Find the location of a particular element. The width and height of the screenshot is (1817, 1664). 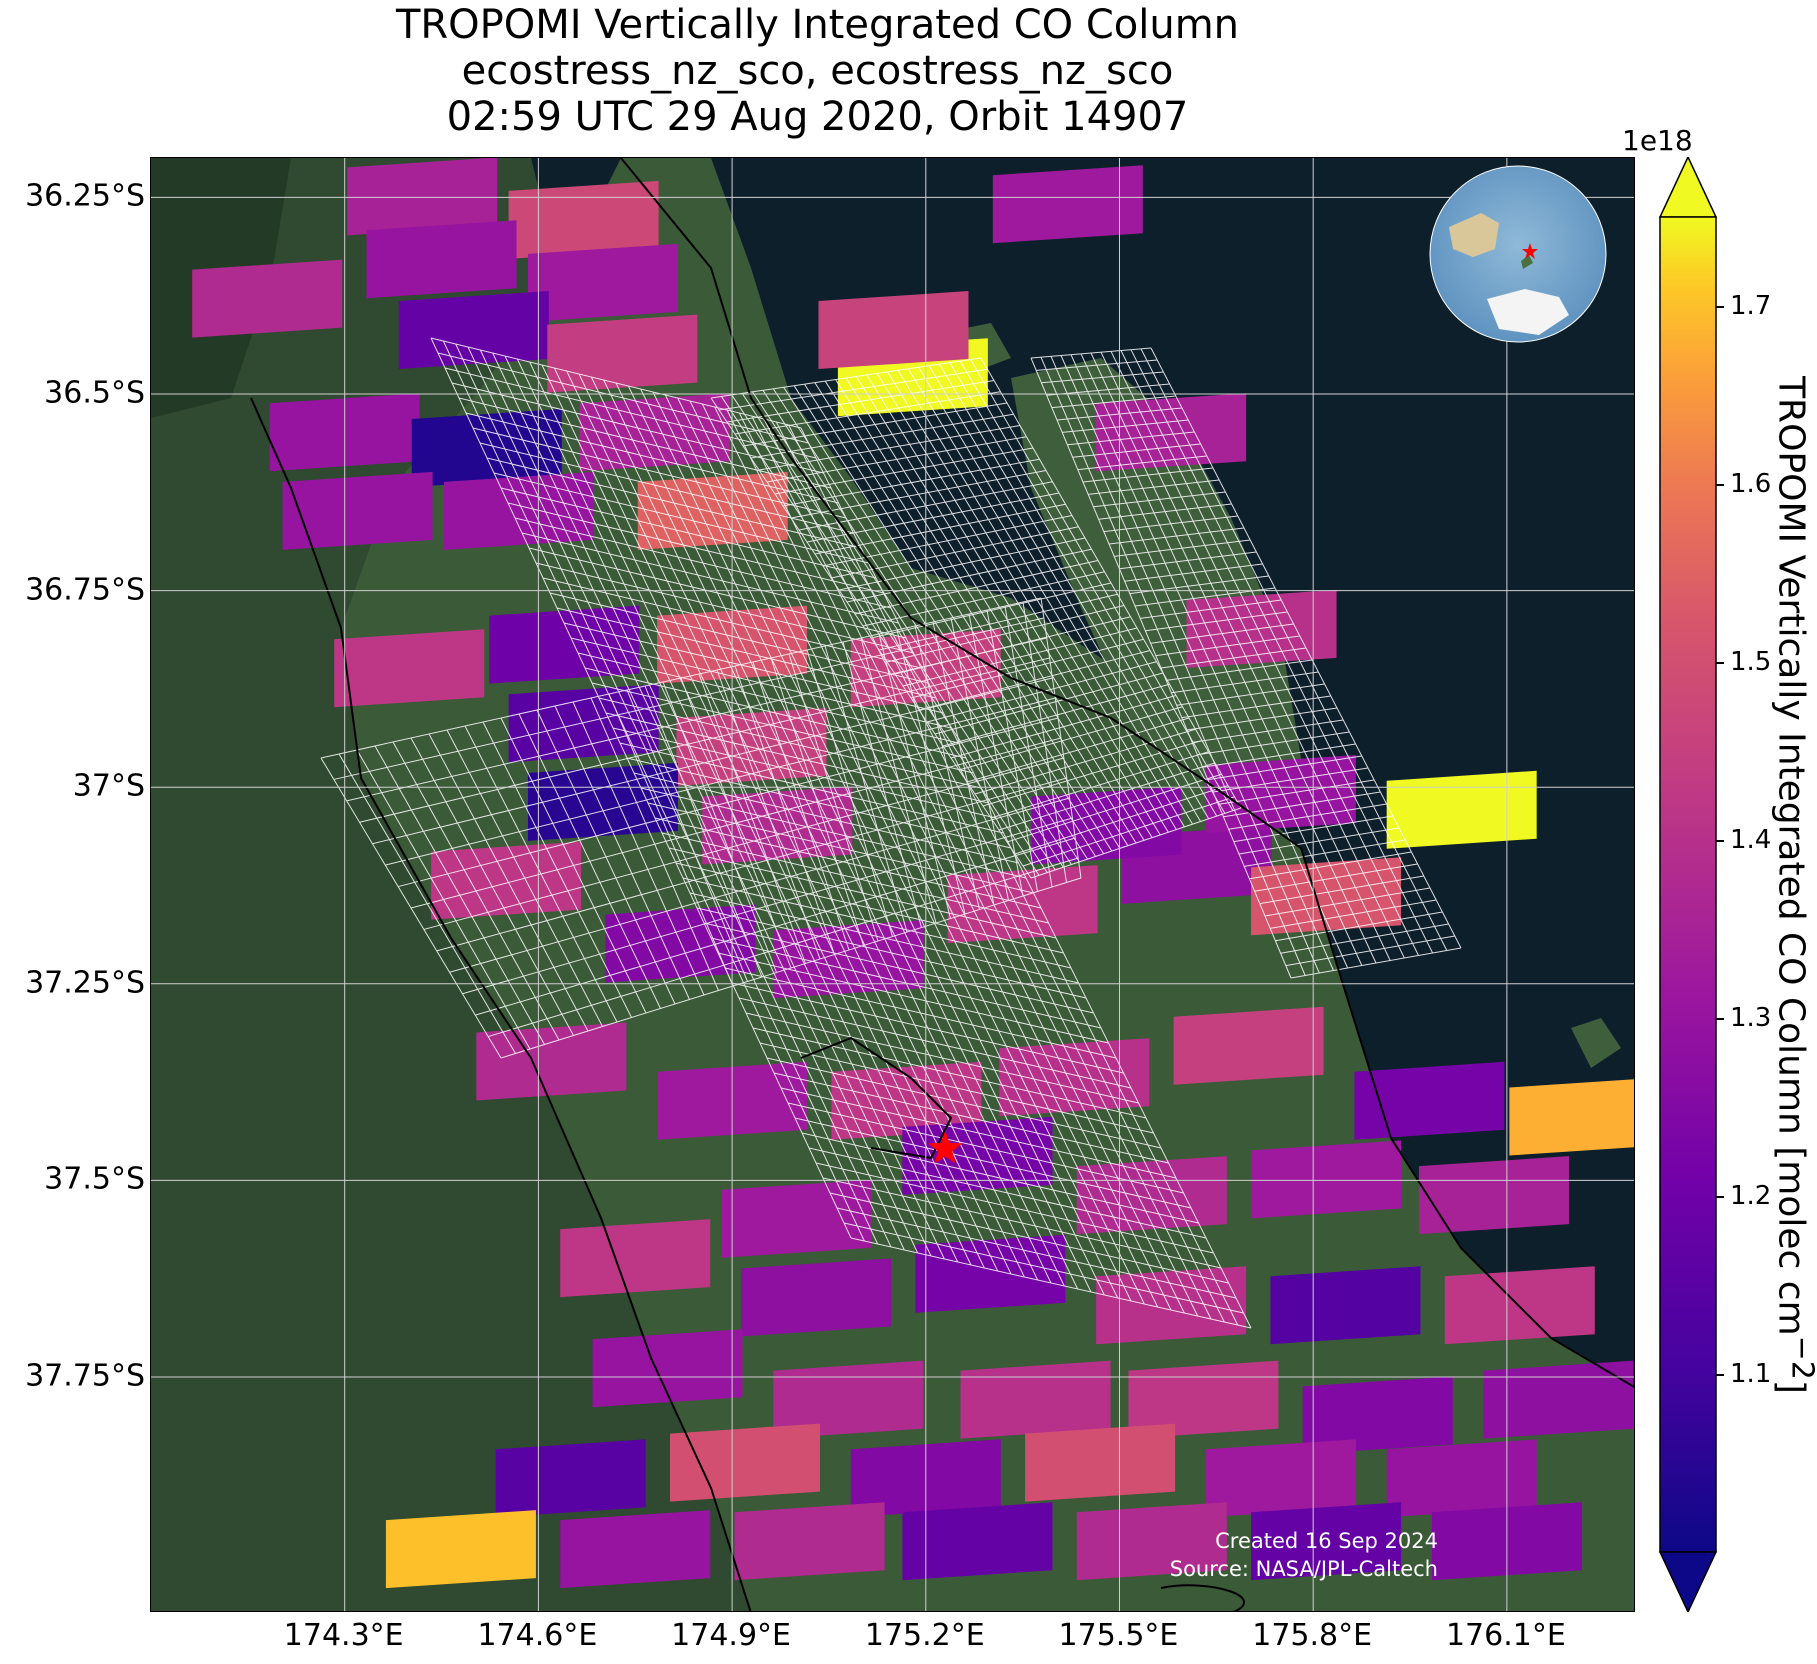

lon-tick-label: 175.8°E is located at coordinates (1312, 1635).